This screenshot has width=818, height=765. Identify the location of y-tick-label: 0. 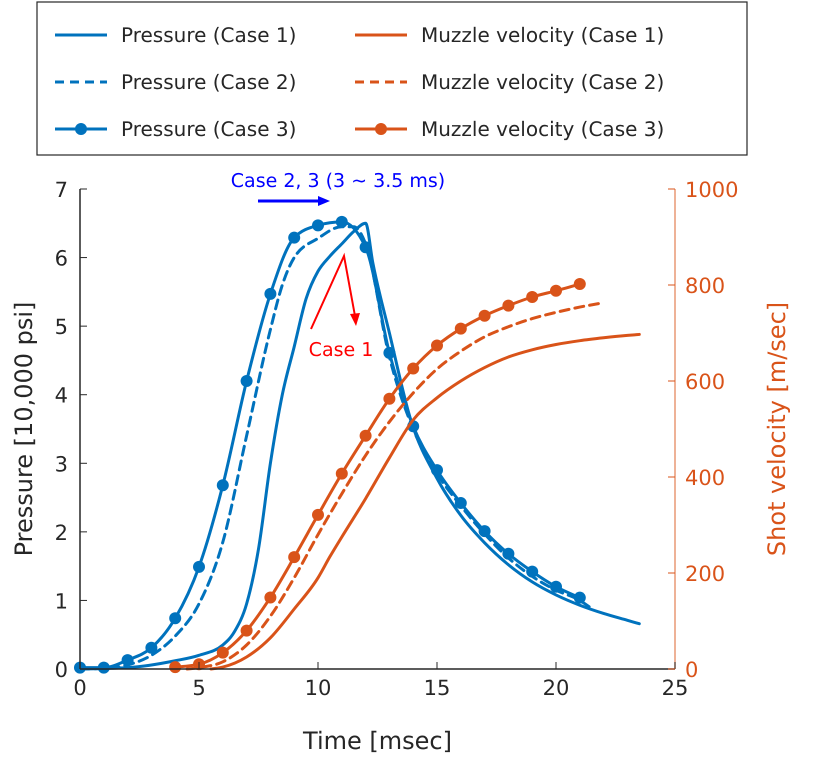
(61, 670).